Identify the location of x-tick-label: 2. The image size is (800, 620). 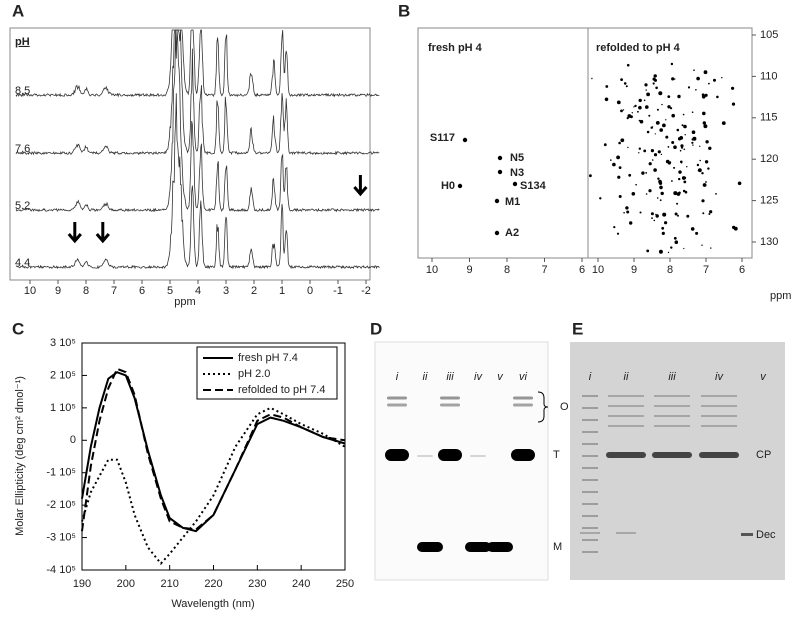
(254, 291).